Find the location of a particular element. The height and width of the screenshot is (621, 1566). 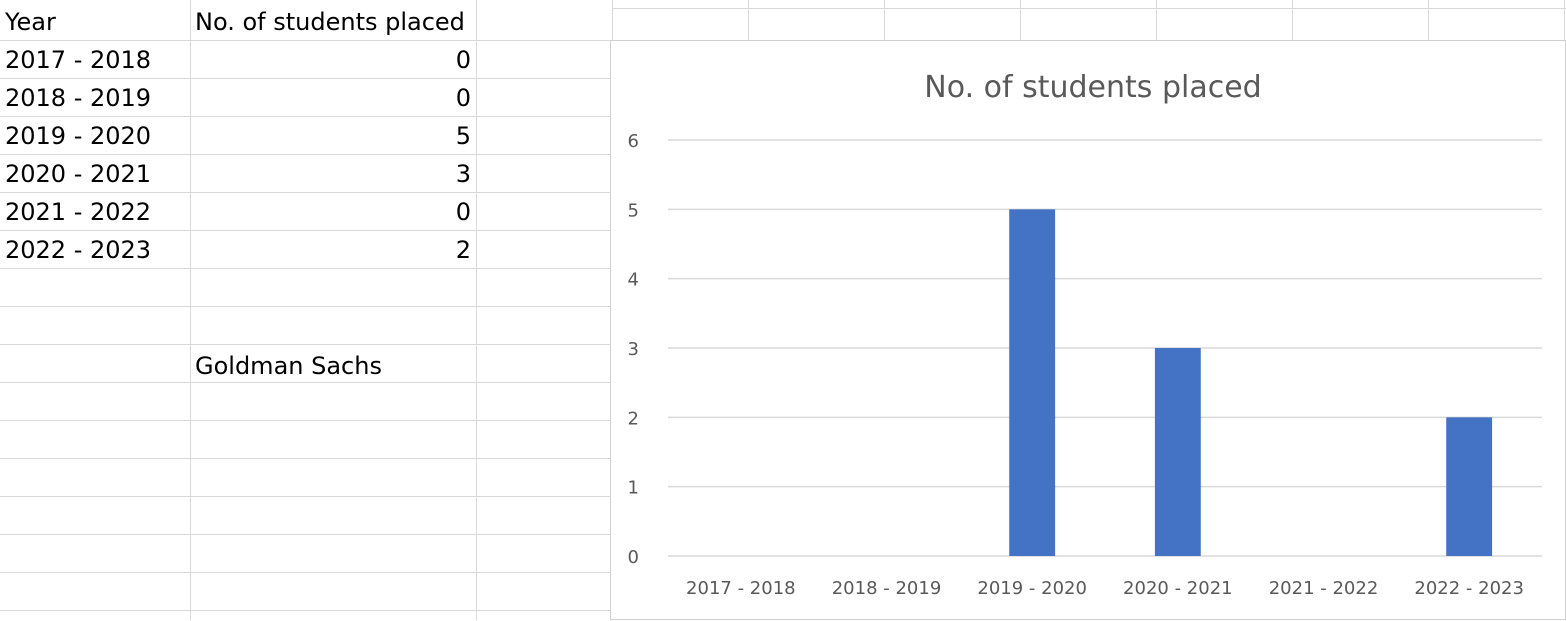

chart-title: No. of students placed is located at coordinates (1092, 87).